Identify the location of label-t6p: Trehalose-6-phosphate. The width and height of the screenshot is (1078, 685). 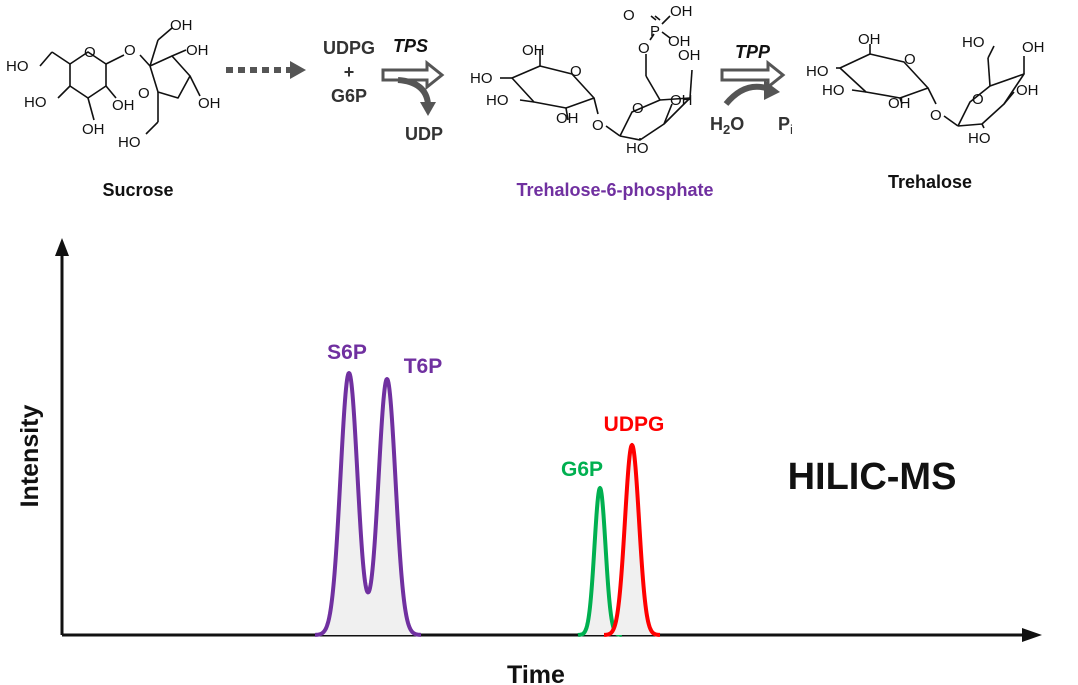
(614, 190).